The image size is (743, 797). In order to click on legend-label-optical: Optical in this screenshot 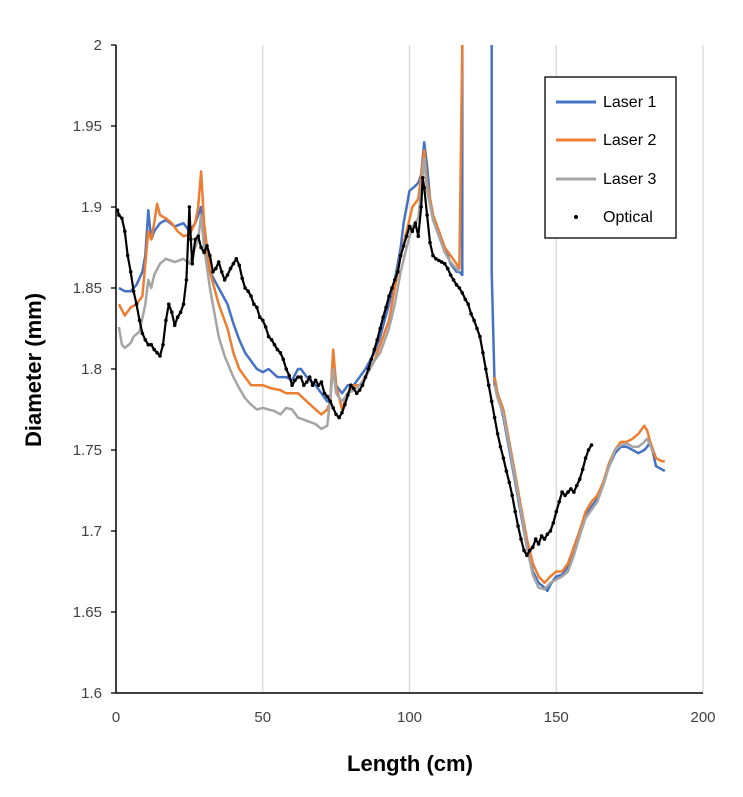, I will do `click(628, 217)`.